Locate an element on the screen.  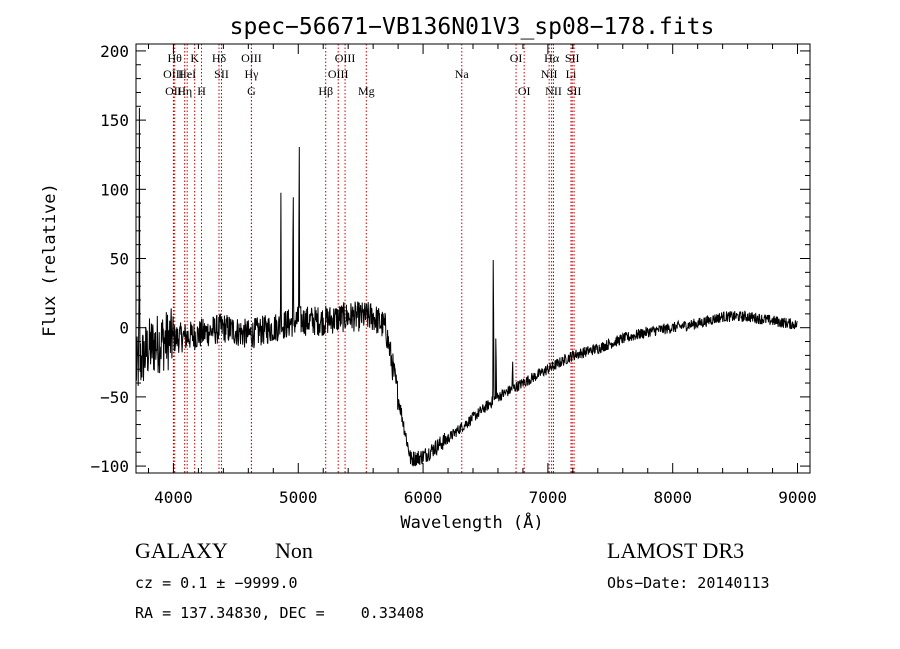
y-tick-label: −50 is located at coordinates (114, 397).